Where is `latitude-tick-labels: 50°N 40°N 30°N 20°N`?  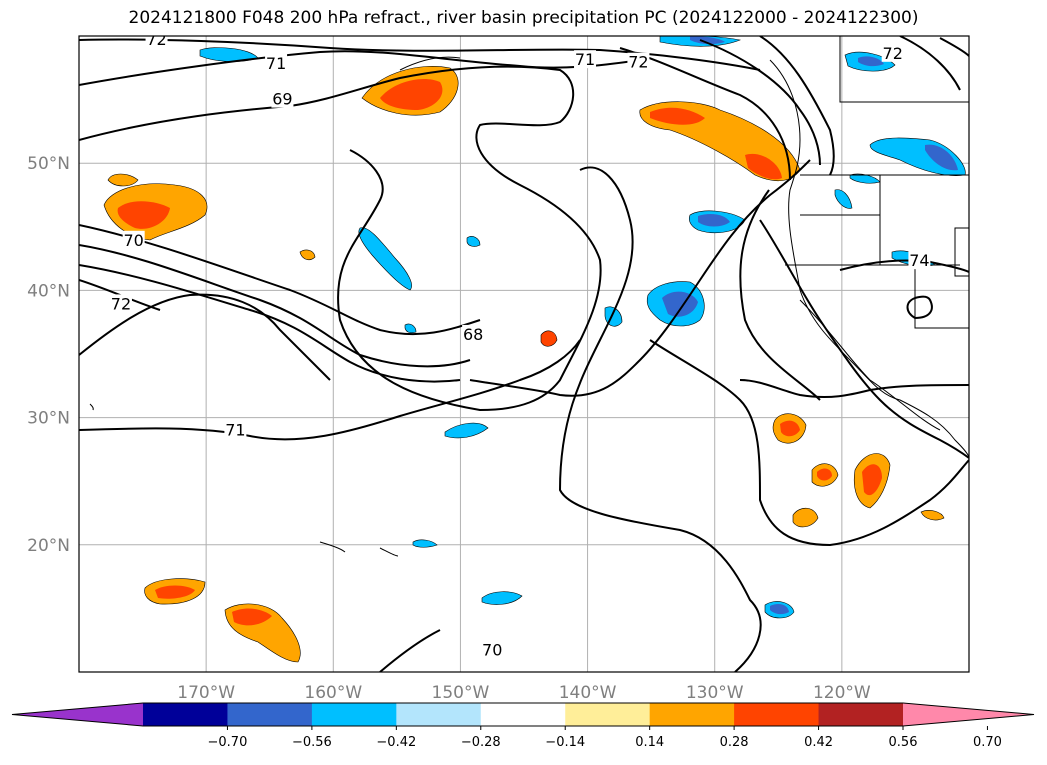 latitude-tick-labels: 50°N 40°N 30°N 20°N is located at coordinates (48, 355).